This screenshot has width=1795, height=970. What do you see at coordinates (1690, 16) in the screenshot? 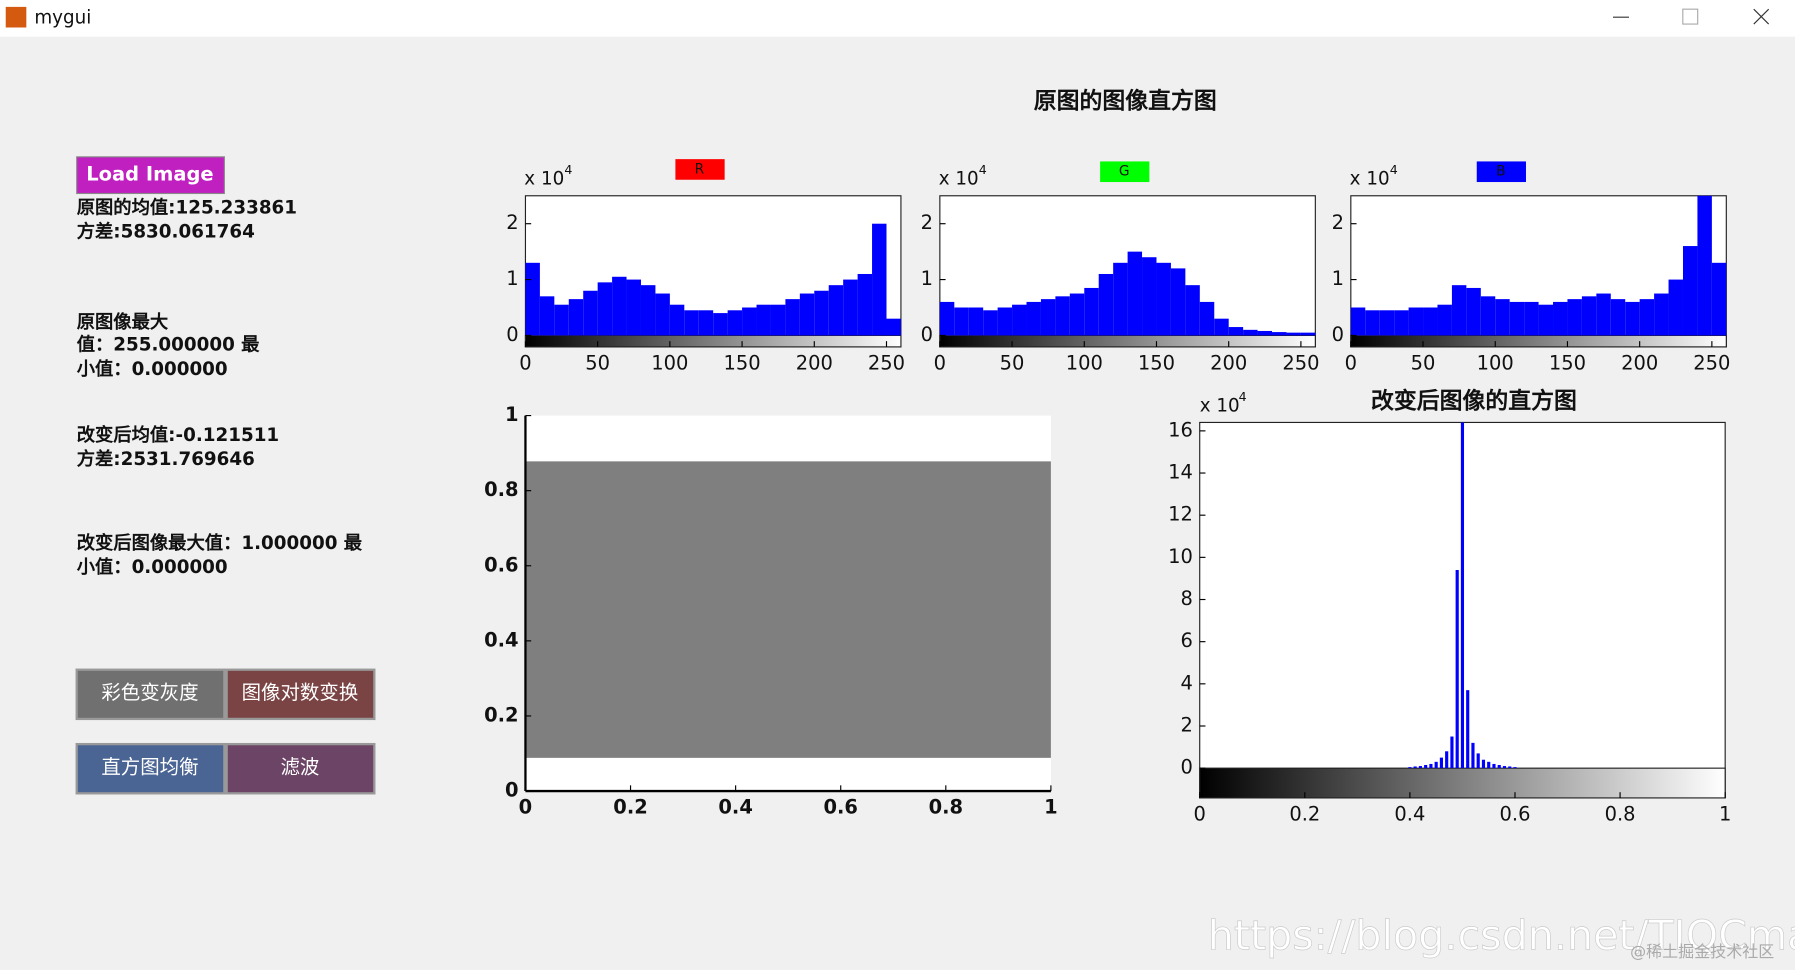
I see `maximize-button` at bounding box center [1690, 16].